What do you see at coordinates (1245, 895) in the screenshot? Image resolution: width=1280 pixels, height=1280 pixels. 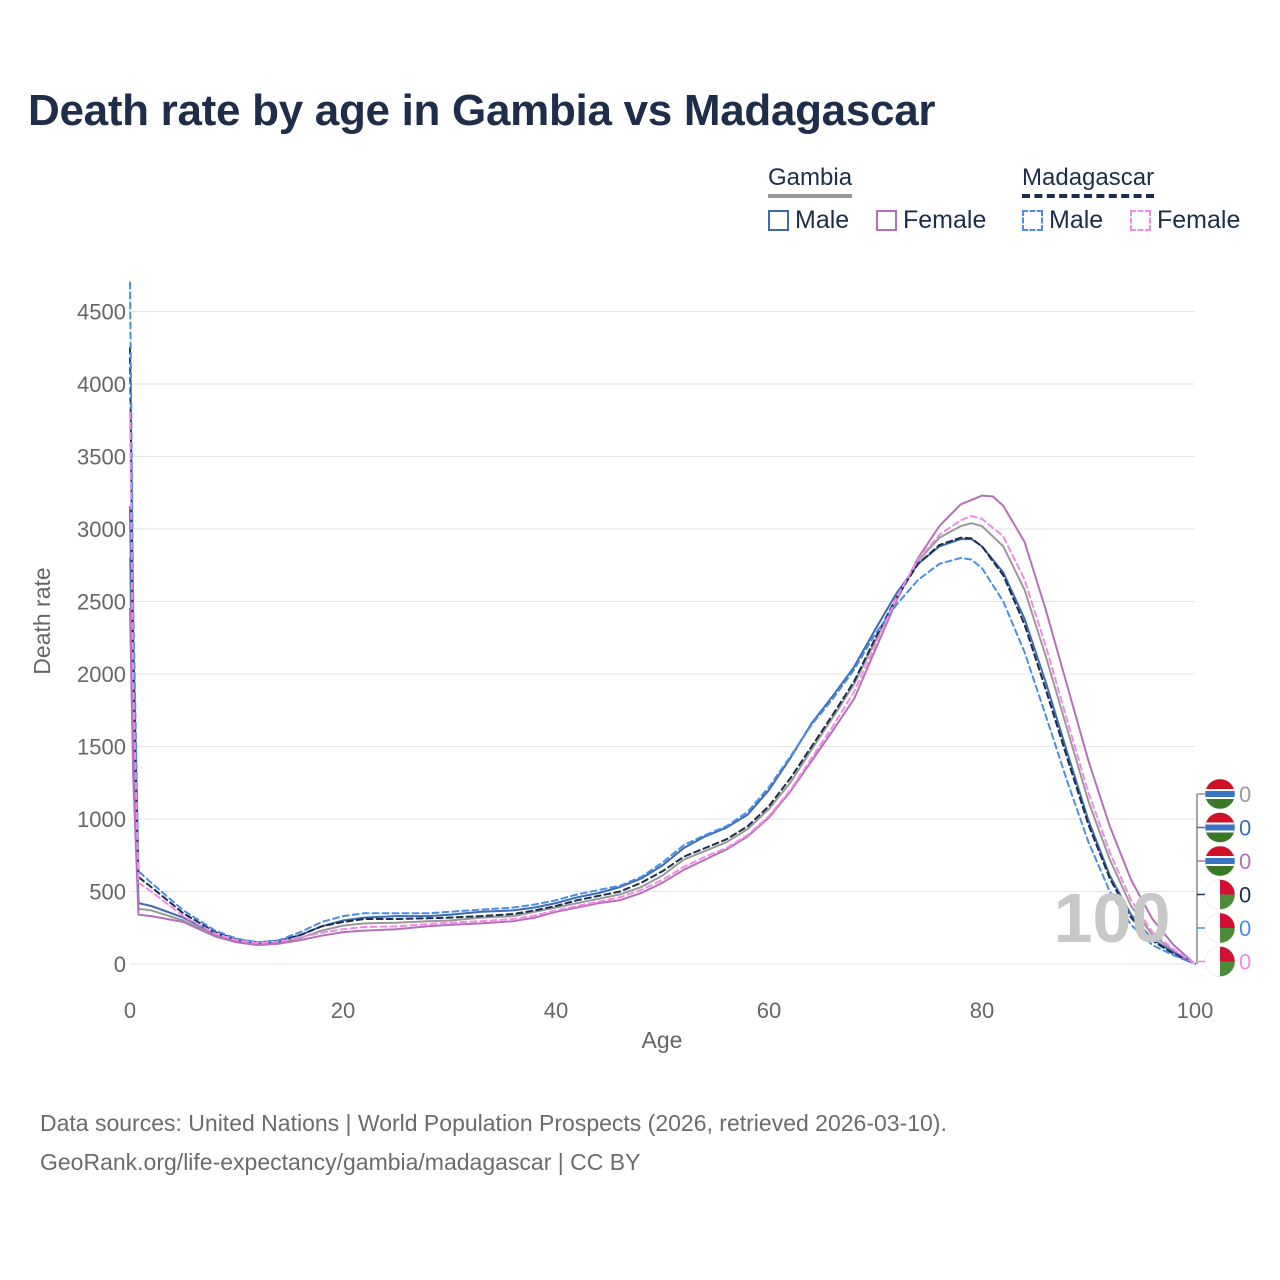 I see `end-marker-value-3: 0` at bounding box center [1245, 895].